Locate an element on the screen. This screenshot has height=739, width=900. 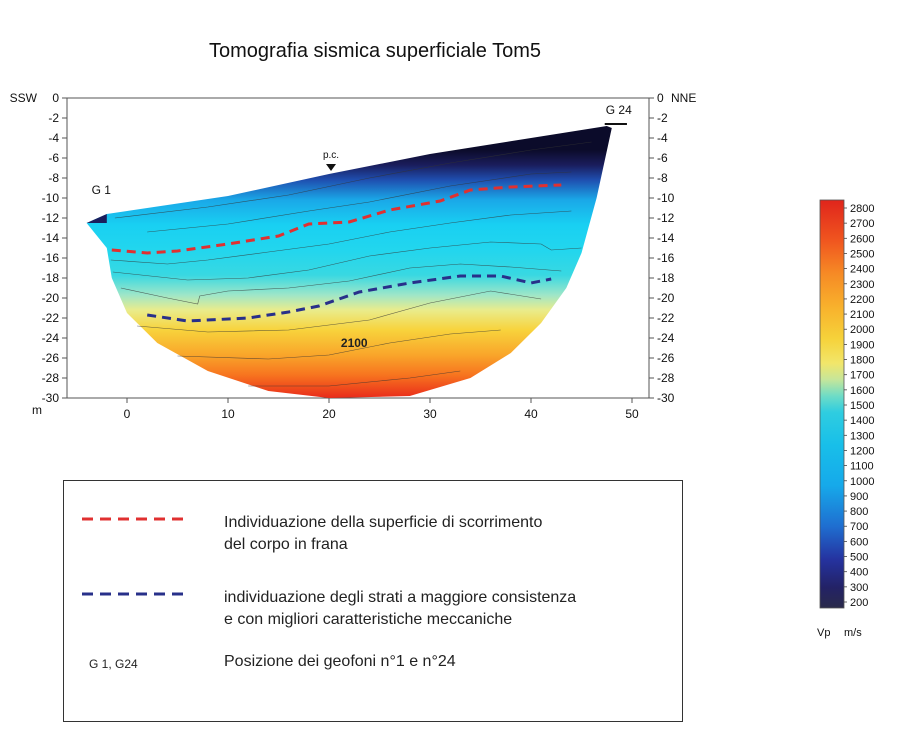
legend-geophone-text: Posizione dei geofoni n°1 e n°24 is located at coordinates (340, 661).